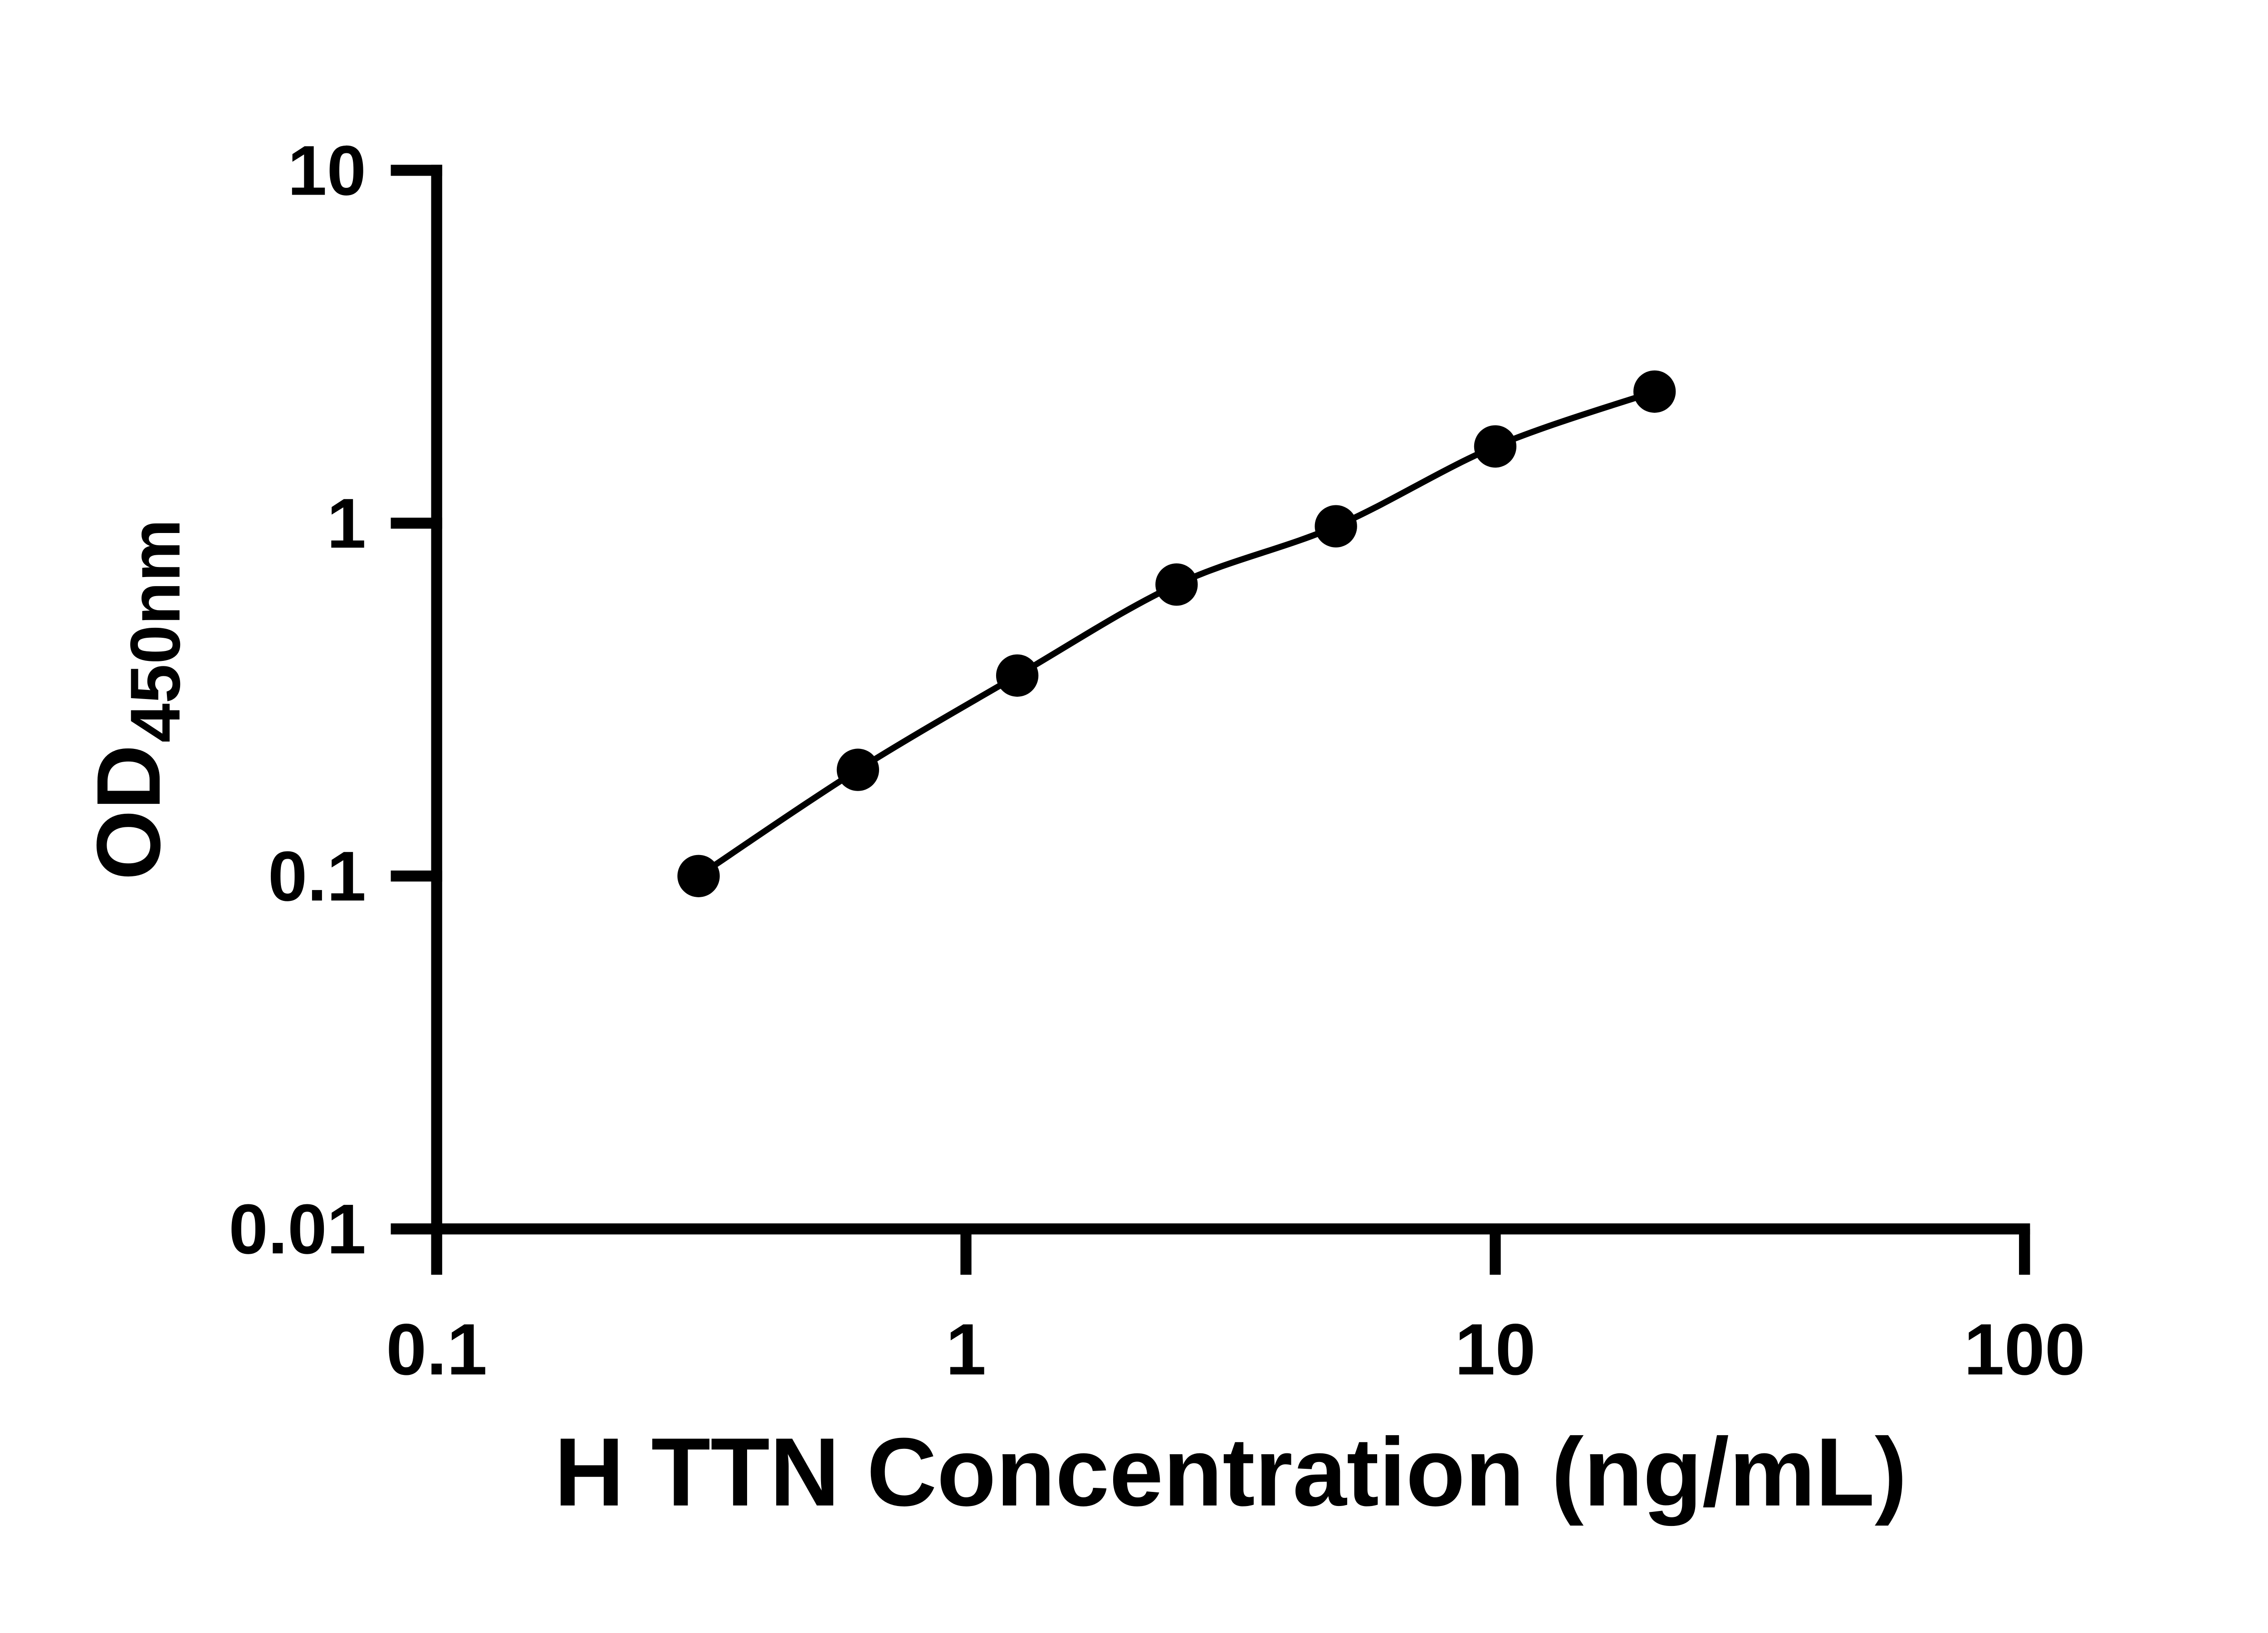  Describe the element at coordinates (347, 523) in the screenshot. I see `y-tick-label: 1` at that location.